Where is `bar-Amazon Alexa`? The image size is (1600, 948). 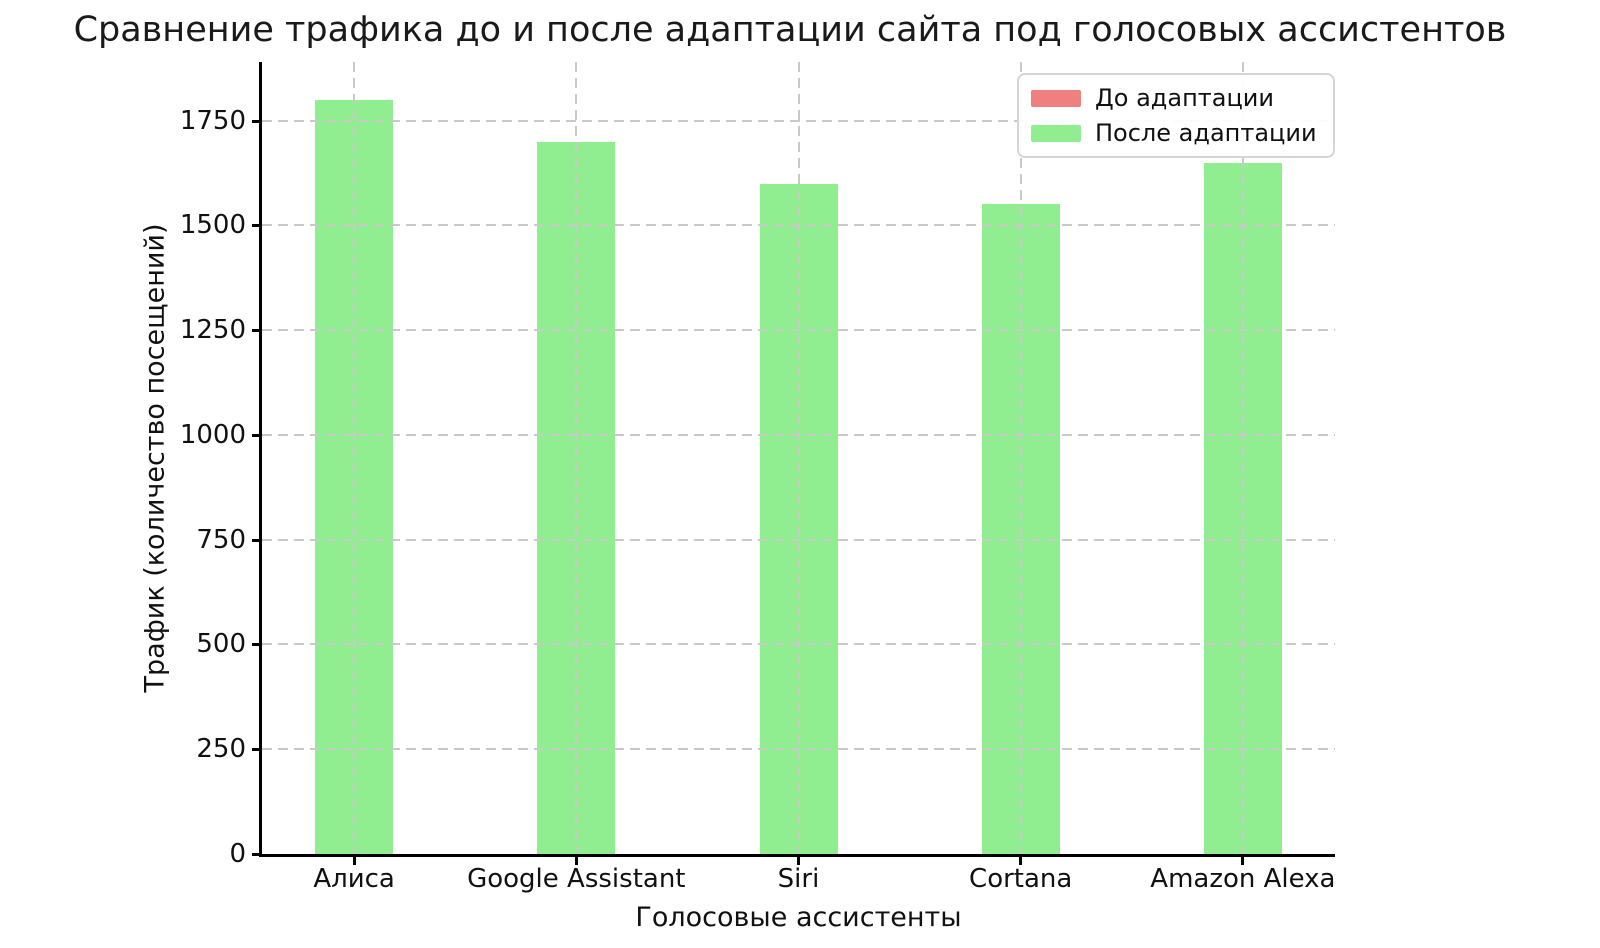 bar-Amazon Alexa is located at coordinates (1242, 508).